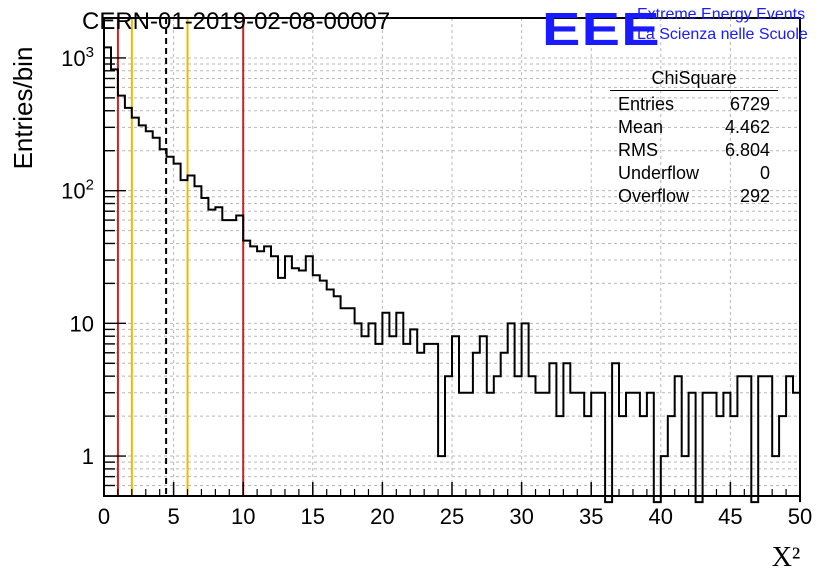  I want to click on y-tick-label: 10³, so click(77, 57).